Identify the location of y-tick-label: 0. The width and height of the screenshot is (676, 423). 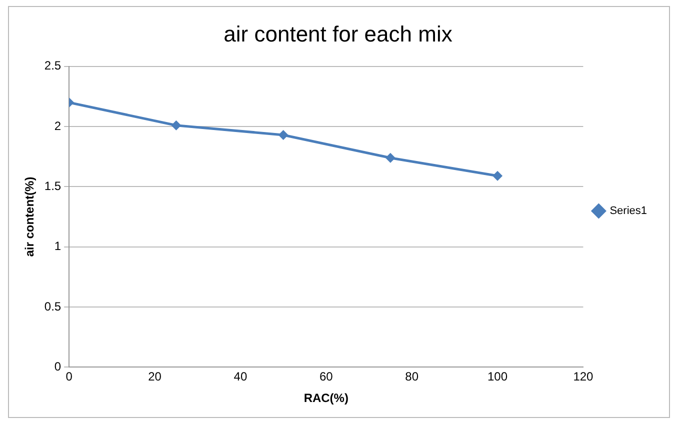
(58, 367).